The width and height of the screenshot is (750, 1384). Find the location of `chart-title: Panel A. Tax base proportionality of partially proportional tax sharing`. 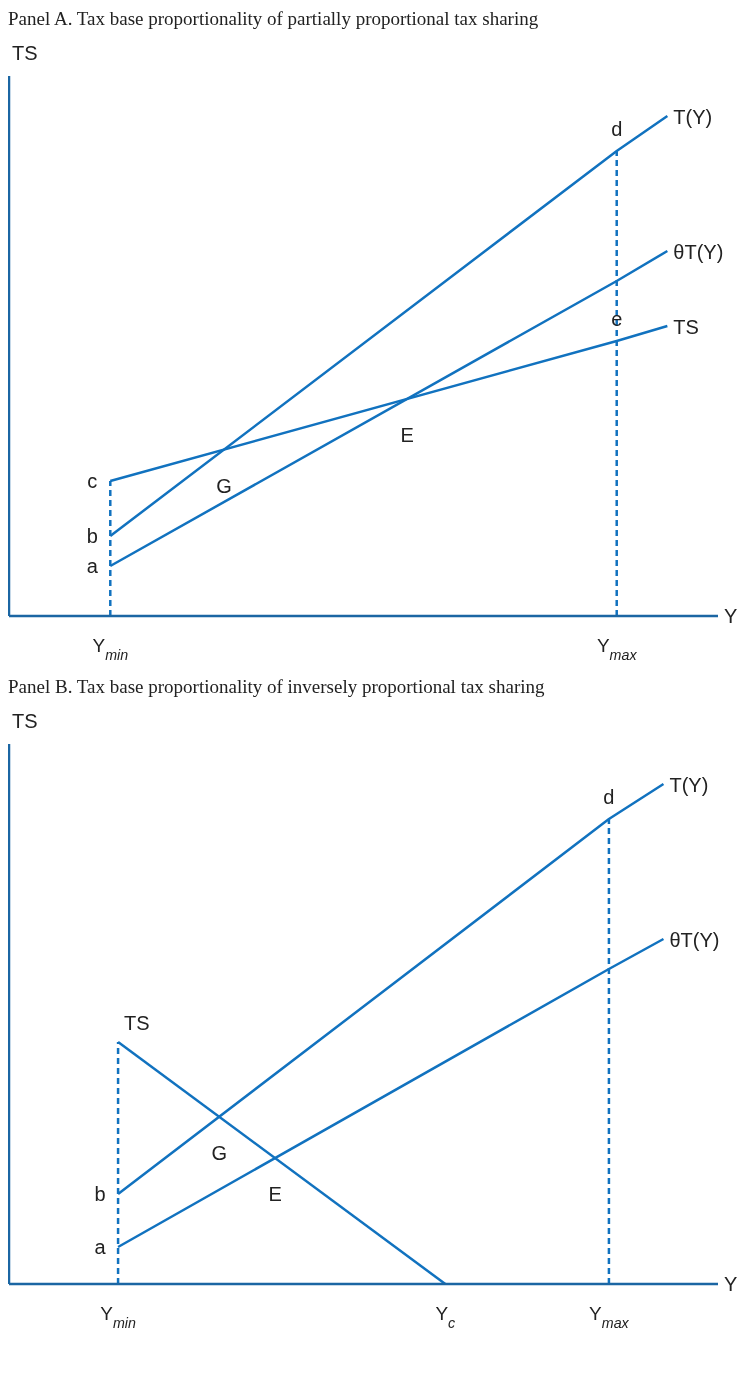

chart-title: Panel A. Tax base proportionality of partially proportional tax sharing is located at coordinates (274, 19).